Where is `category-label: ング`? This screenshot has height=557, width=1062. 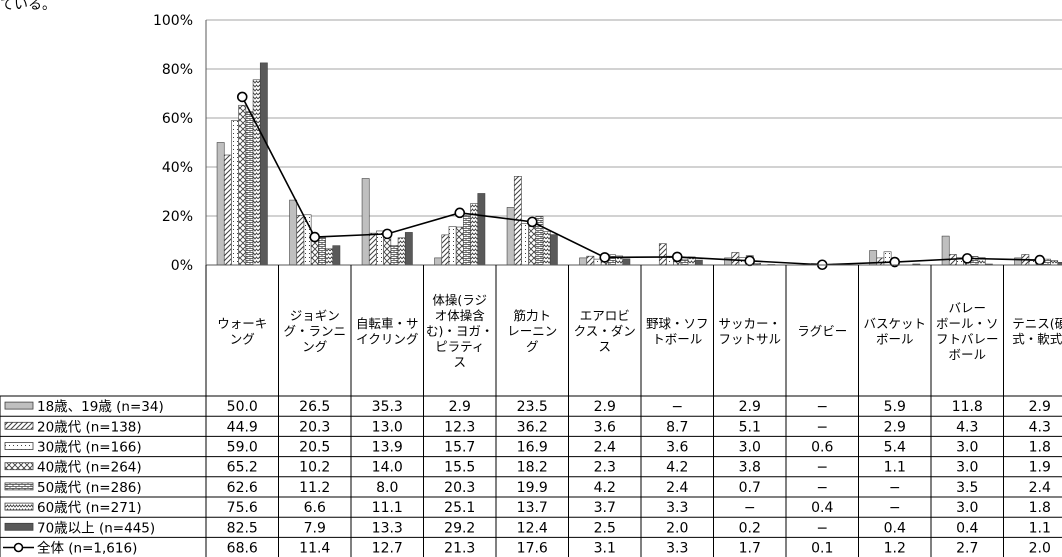
category-label: ング is located at coordinates (314, 346).